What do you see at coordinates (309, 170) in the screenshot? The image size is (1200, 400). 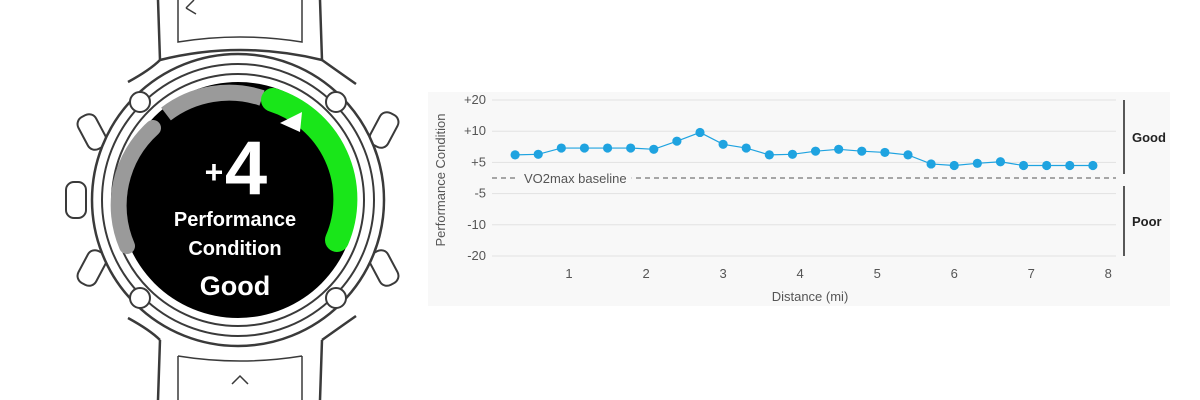 I see `gauge-segment-good` at bounding box center [309, 170].